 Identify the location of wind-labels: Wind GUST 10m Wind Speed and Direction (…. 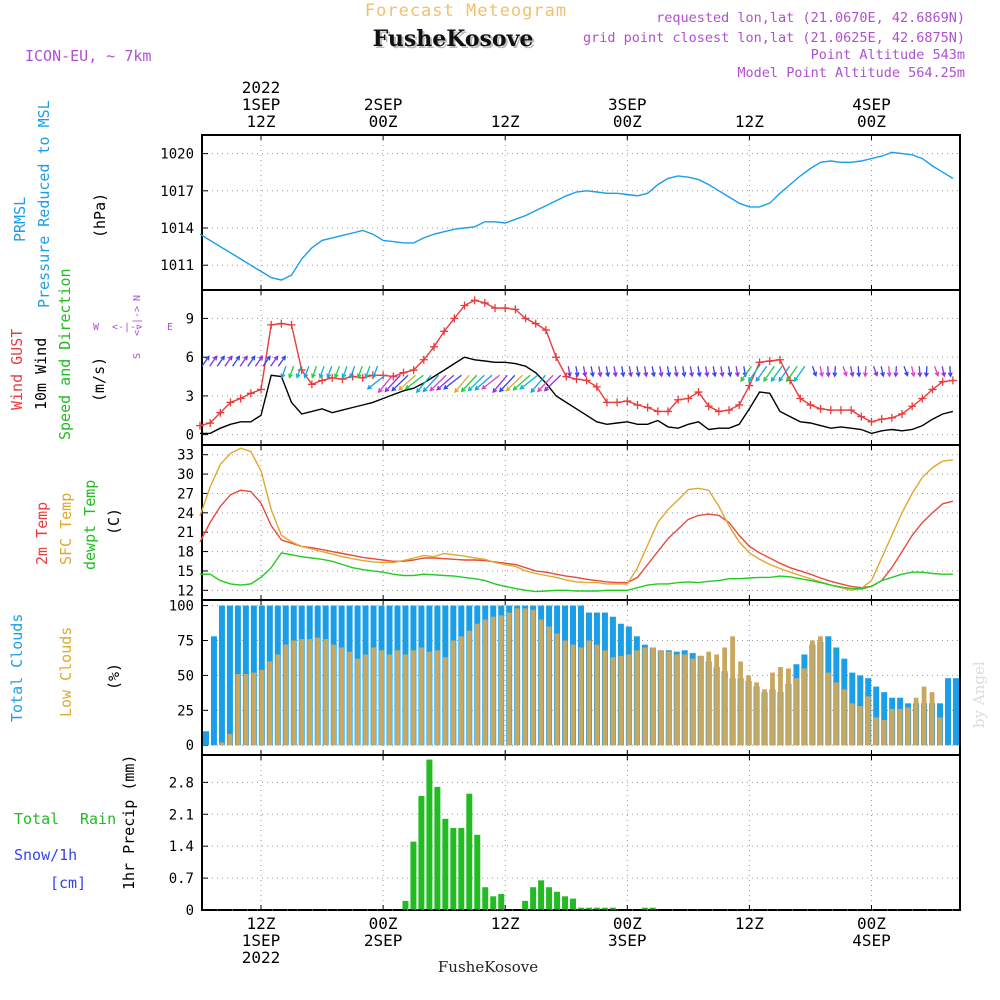
(90, 354).